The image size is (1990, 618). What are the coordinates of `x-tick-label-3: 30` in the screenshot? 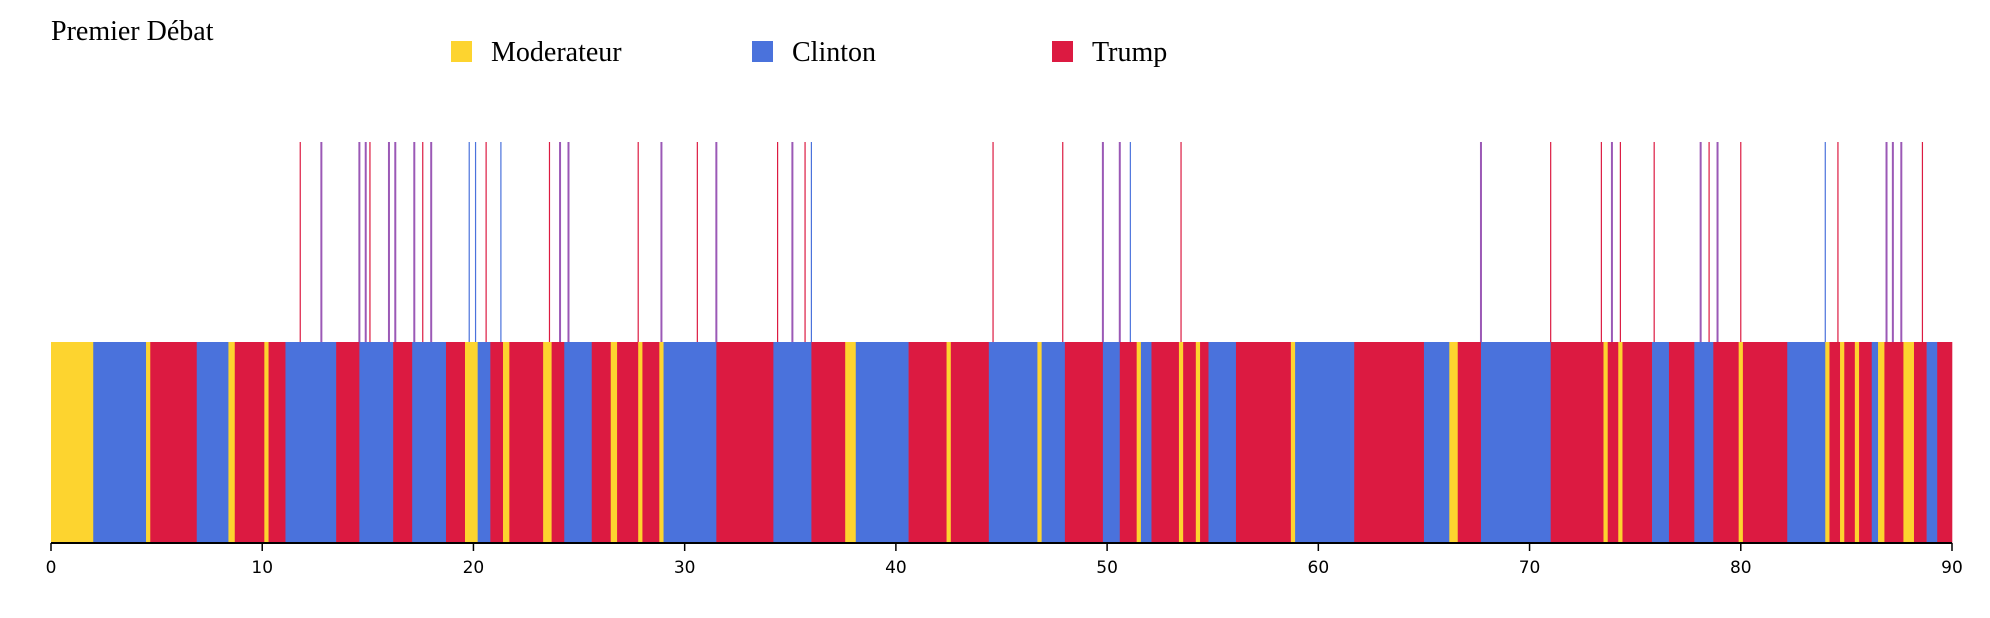 It's located at (685, 568).